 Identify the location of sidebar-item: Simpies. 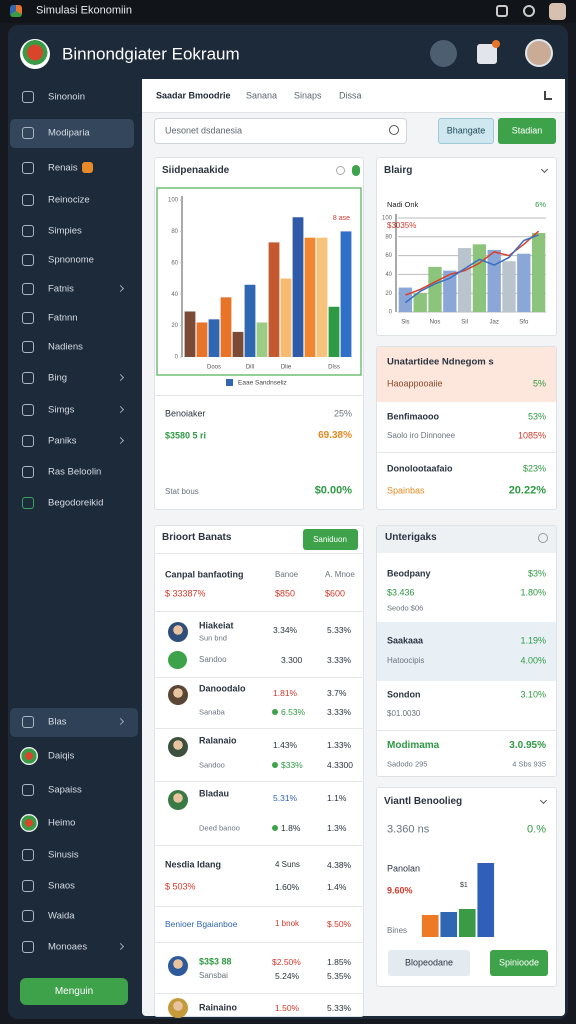
(65, 231).